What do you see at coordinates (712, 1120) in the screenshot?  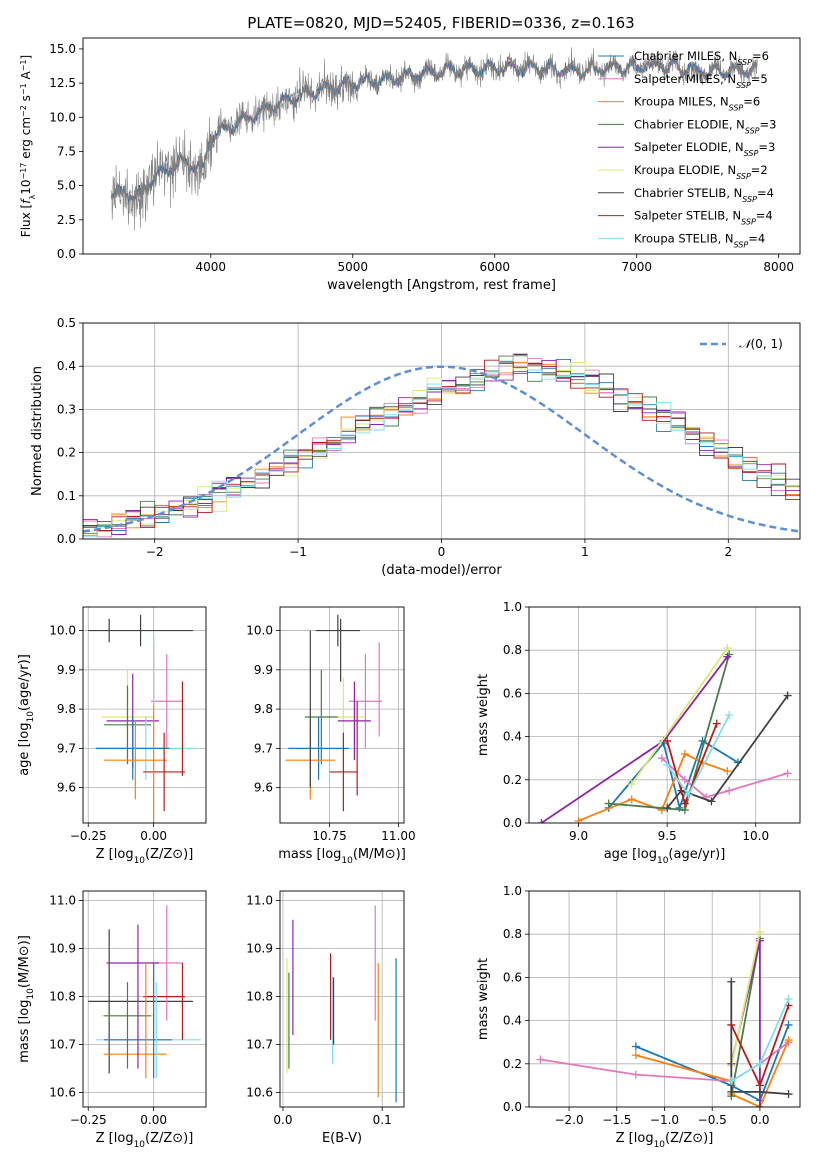 I see `x-tick-label: −0.5` at bounding box center [712, 1120].